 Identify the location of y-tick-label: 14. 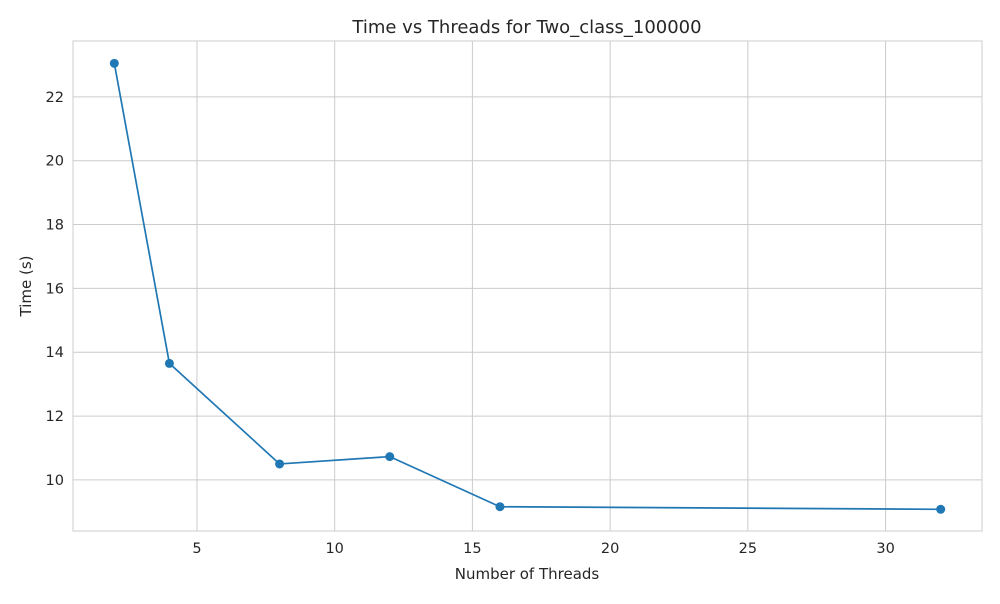
(55, 353).